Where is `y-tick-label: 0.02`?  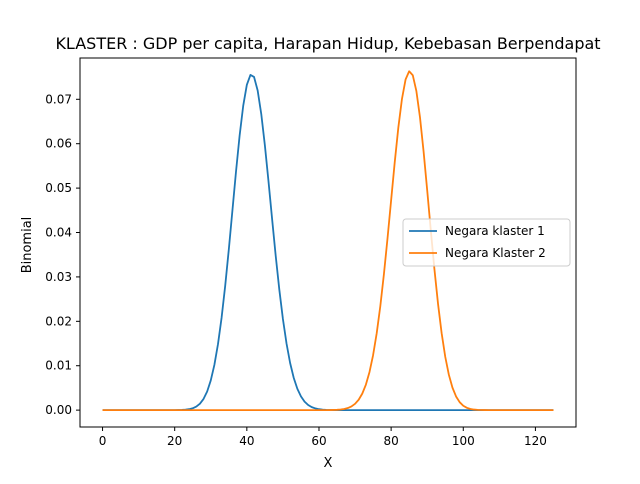 y-tick-label: 0.02 is located at coordinates (58, 321).